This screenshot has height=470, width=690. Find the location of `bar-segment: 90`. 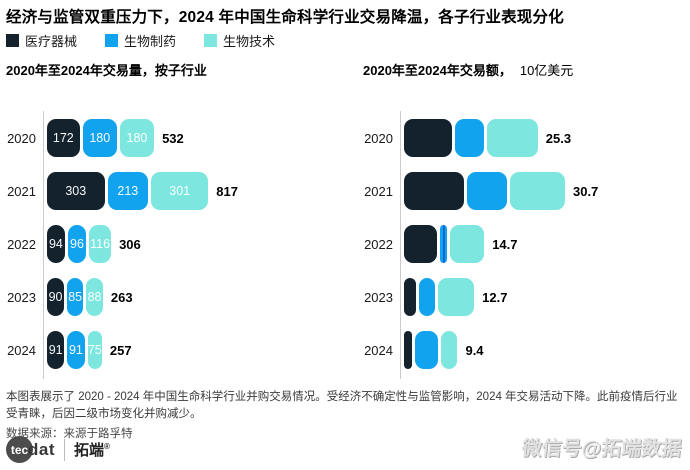

bar-segment: 90 is located at coordinates (56, 297).